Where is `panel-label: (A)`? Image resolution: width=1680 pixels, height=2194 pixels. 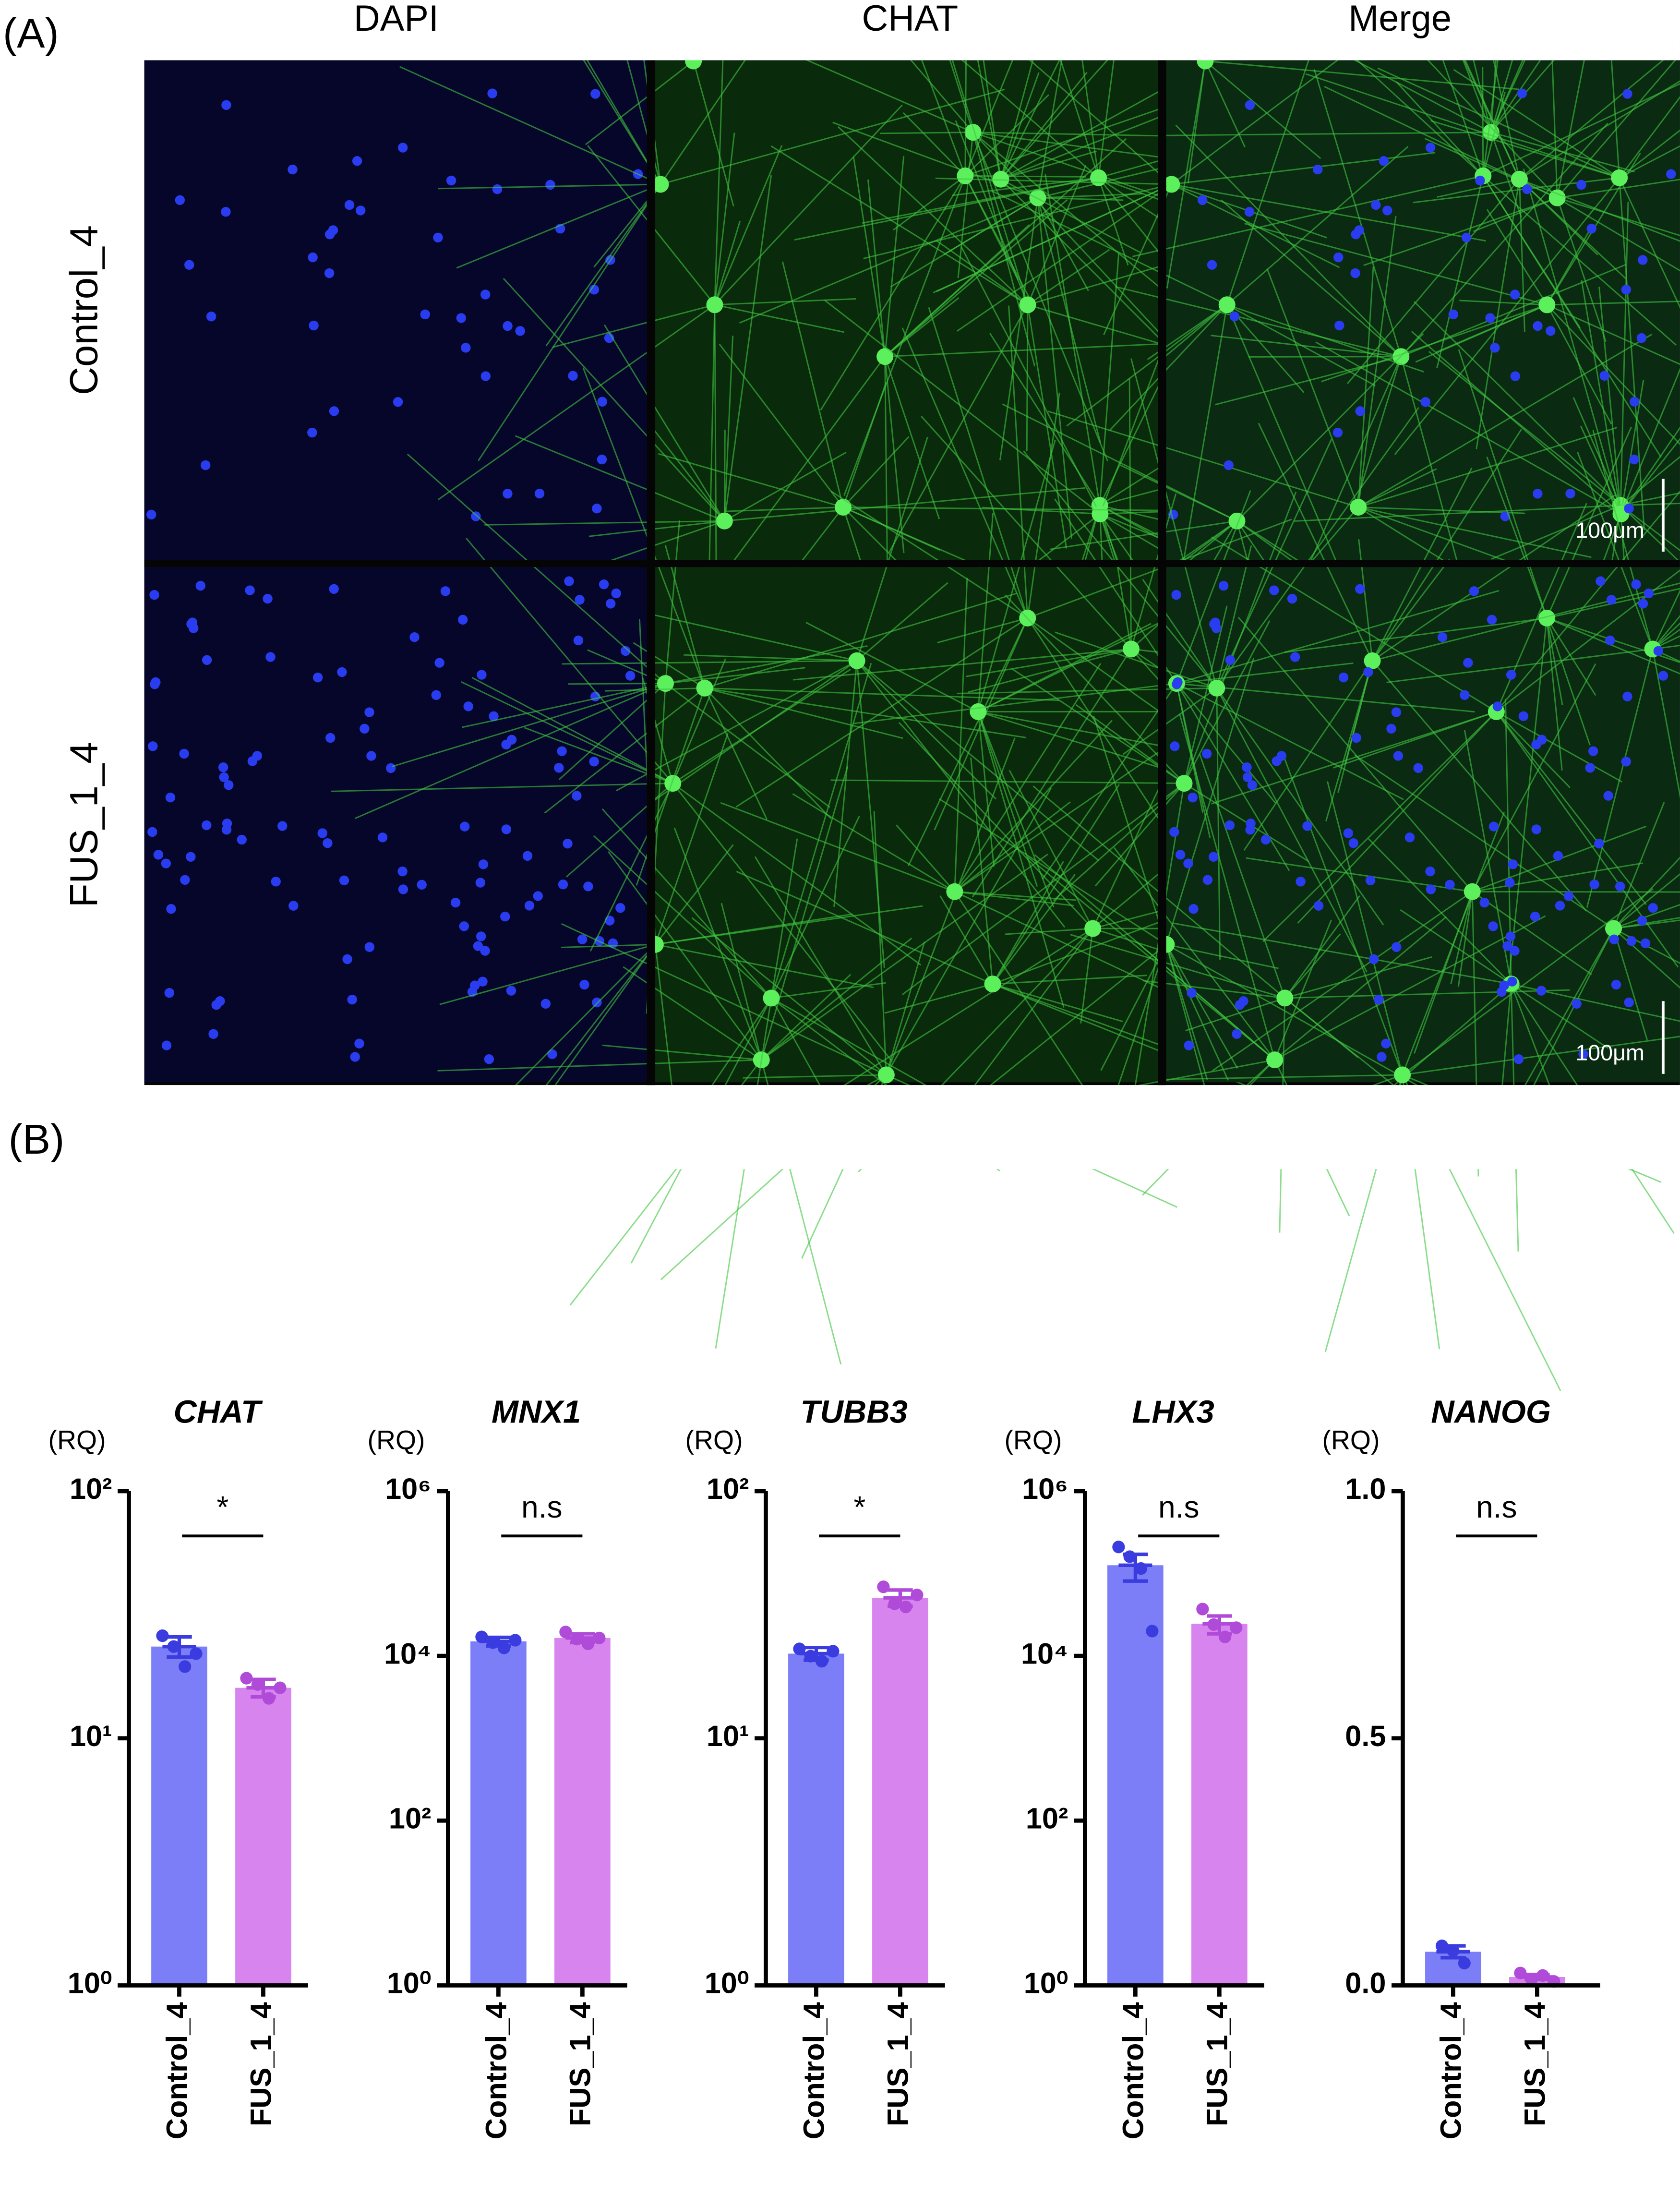
panel-label: (A) is located at coordinates (31, 34).